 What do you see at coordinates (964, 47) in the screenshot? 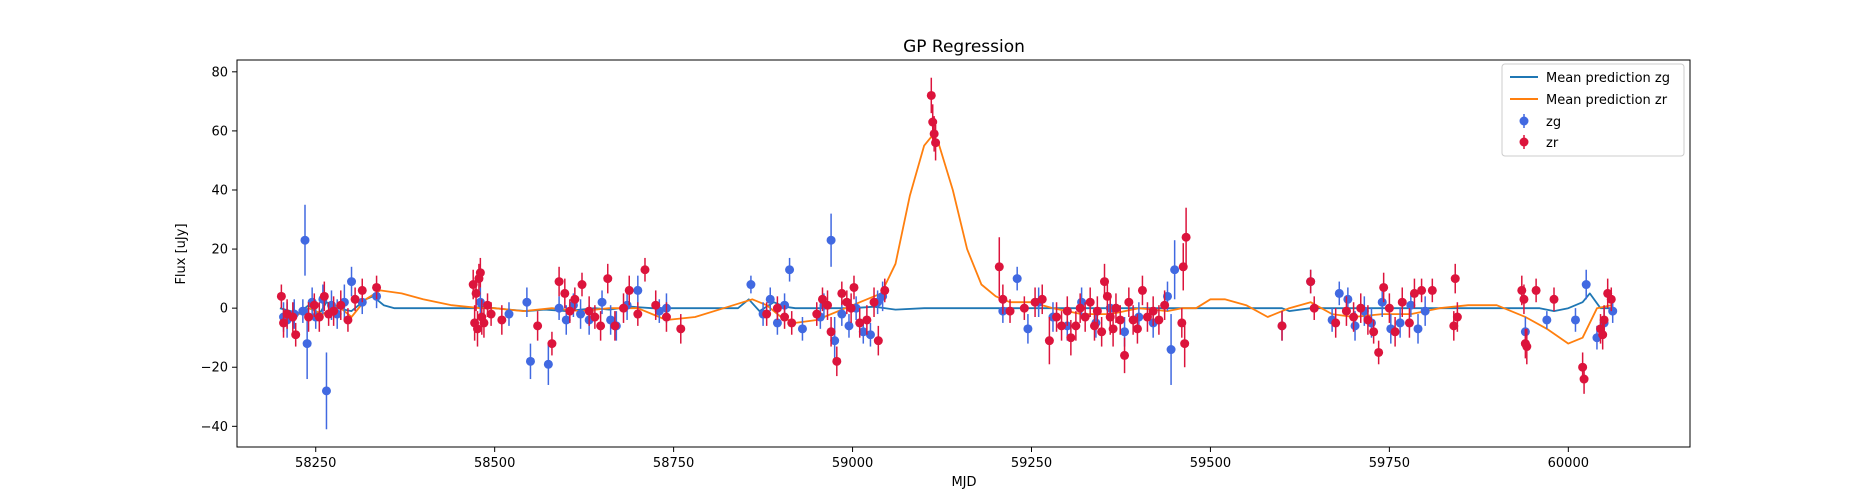
I see `chart-title: GP Regression` at bounding box center [964, 47].